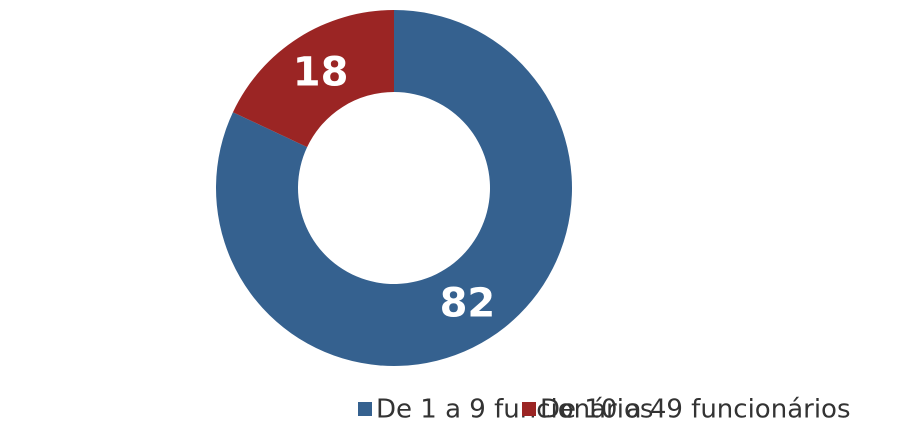 Image resolution: width=910 pixels, height=426 pixels. Describe the element at coordinates (695, 410) in the screenshot. I see `legend-label: De 10 a 49 funcionários` at that location.